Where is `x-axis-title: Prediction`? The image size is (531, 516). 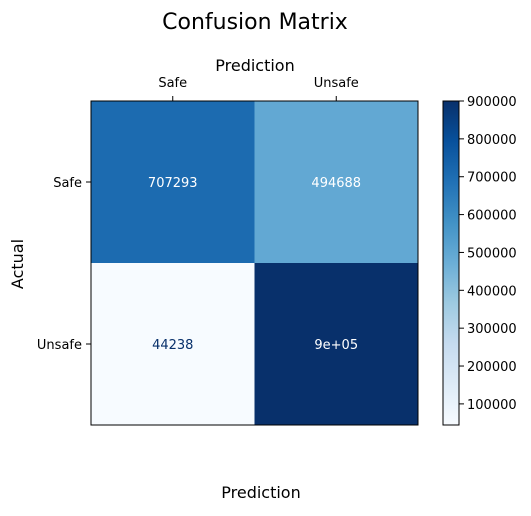
x-axis-title: Prediction is located at coordinates (260, 492).